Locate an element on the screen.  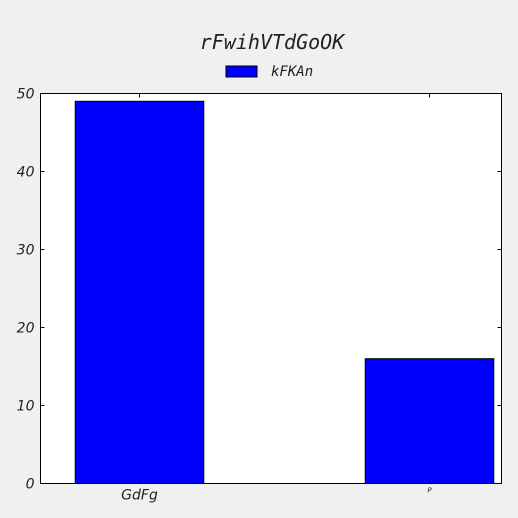
y-tick-label: 30 is located at coordinates (26, 251).